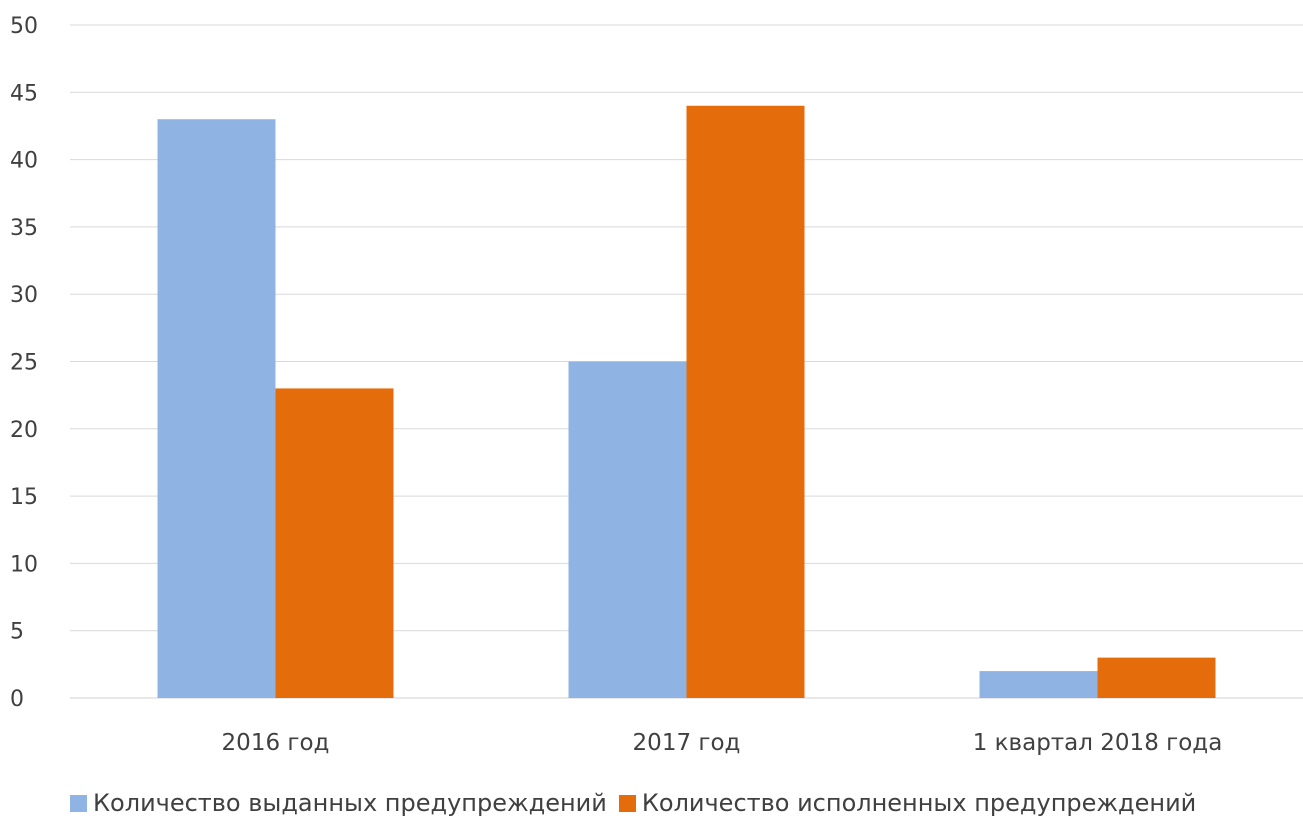  I want to click on y-tick-label: 20, so click(24, 430).